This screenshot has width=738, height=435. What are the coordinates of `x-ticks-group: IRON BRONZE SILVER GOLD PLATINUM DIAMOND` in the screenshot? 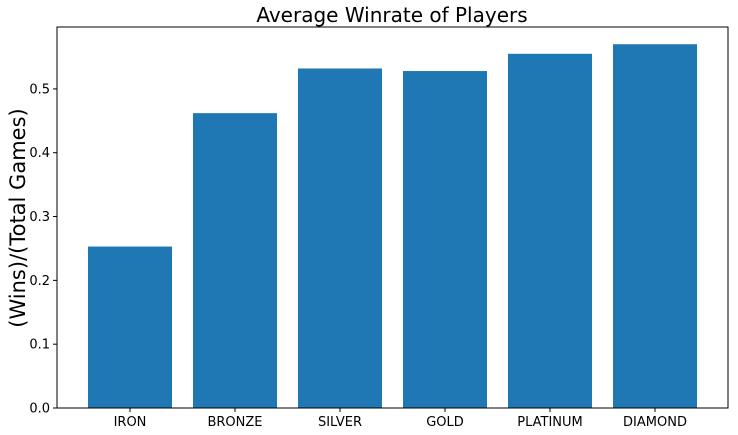 It's located at (400, 419).